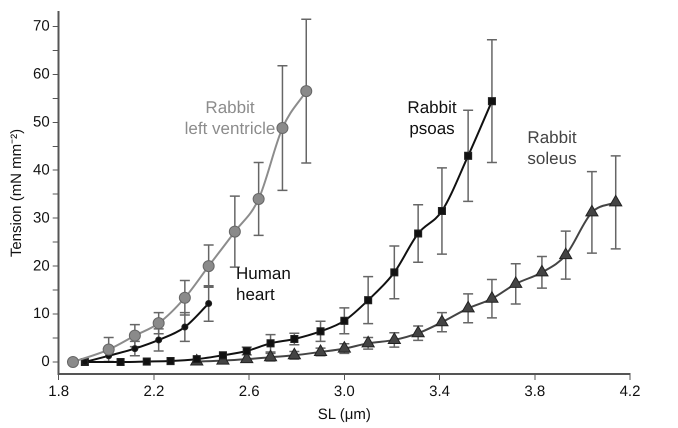  Describe the element at coordinates (439, 391) in the screenshot. I see `x-tick-label: 3.4` at that location.